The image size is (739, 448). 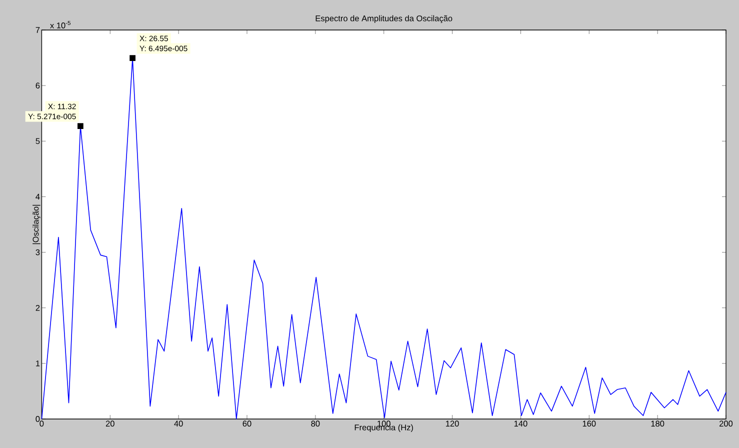 What do you see at coordinates (383, 428) in the screenshot?
I see `x-axis-title: Frequencia (Hz)` at bounding box center [383, 428].